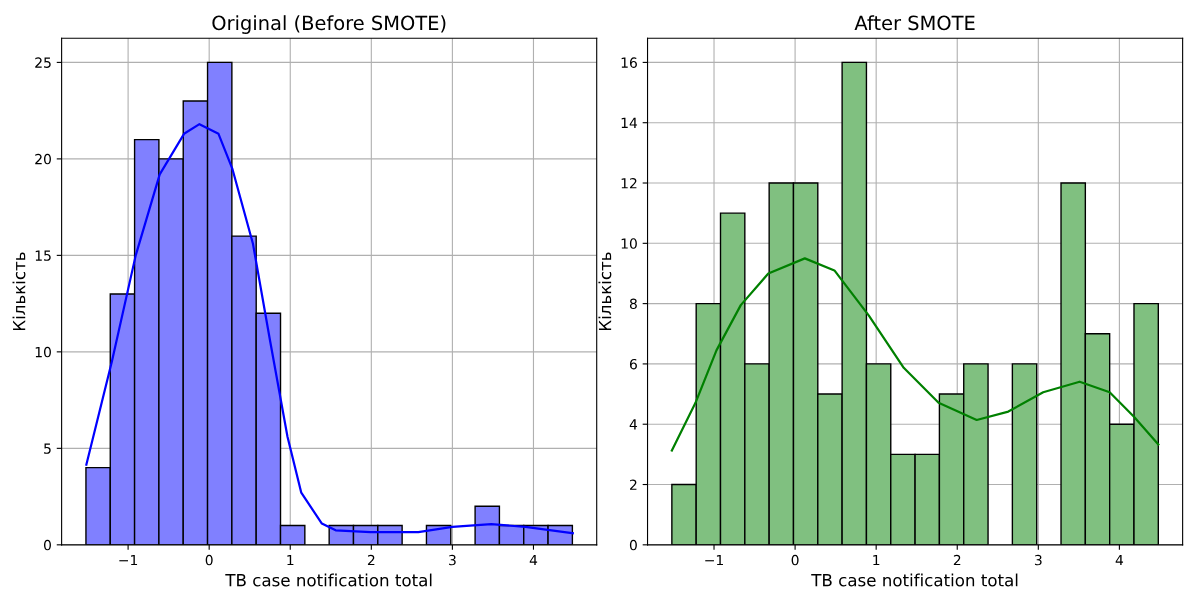 This screenshot has height=589, width=1185. What do you see at coordinates (633, 484) in the screenshot?
I see `y-tick-label: 2` at bounding box center [633, 484].